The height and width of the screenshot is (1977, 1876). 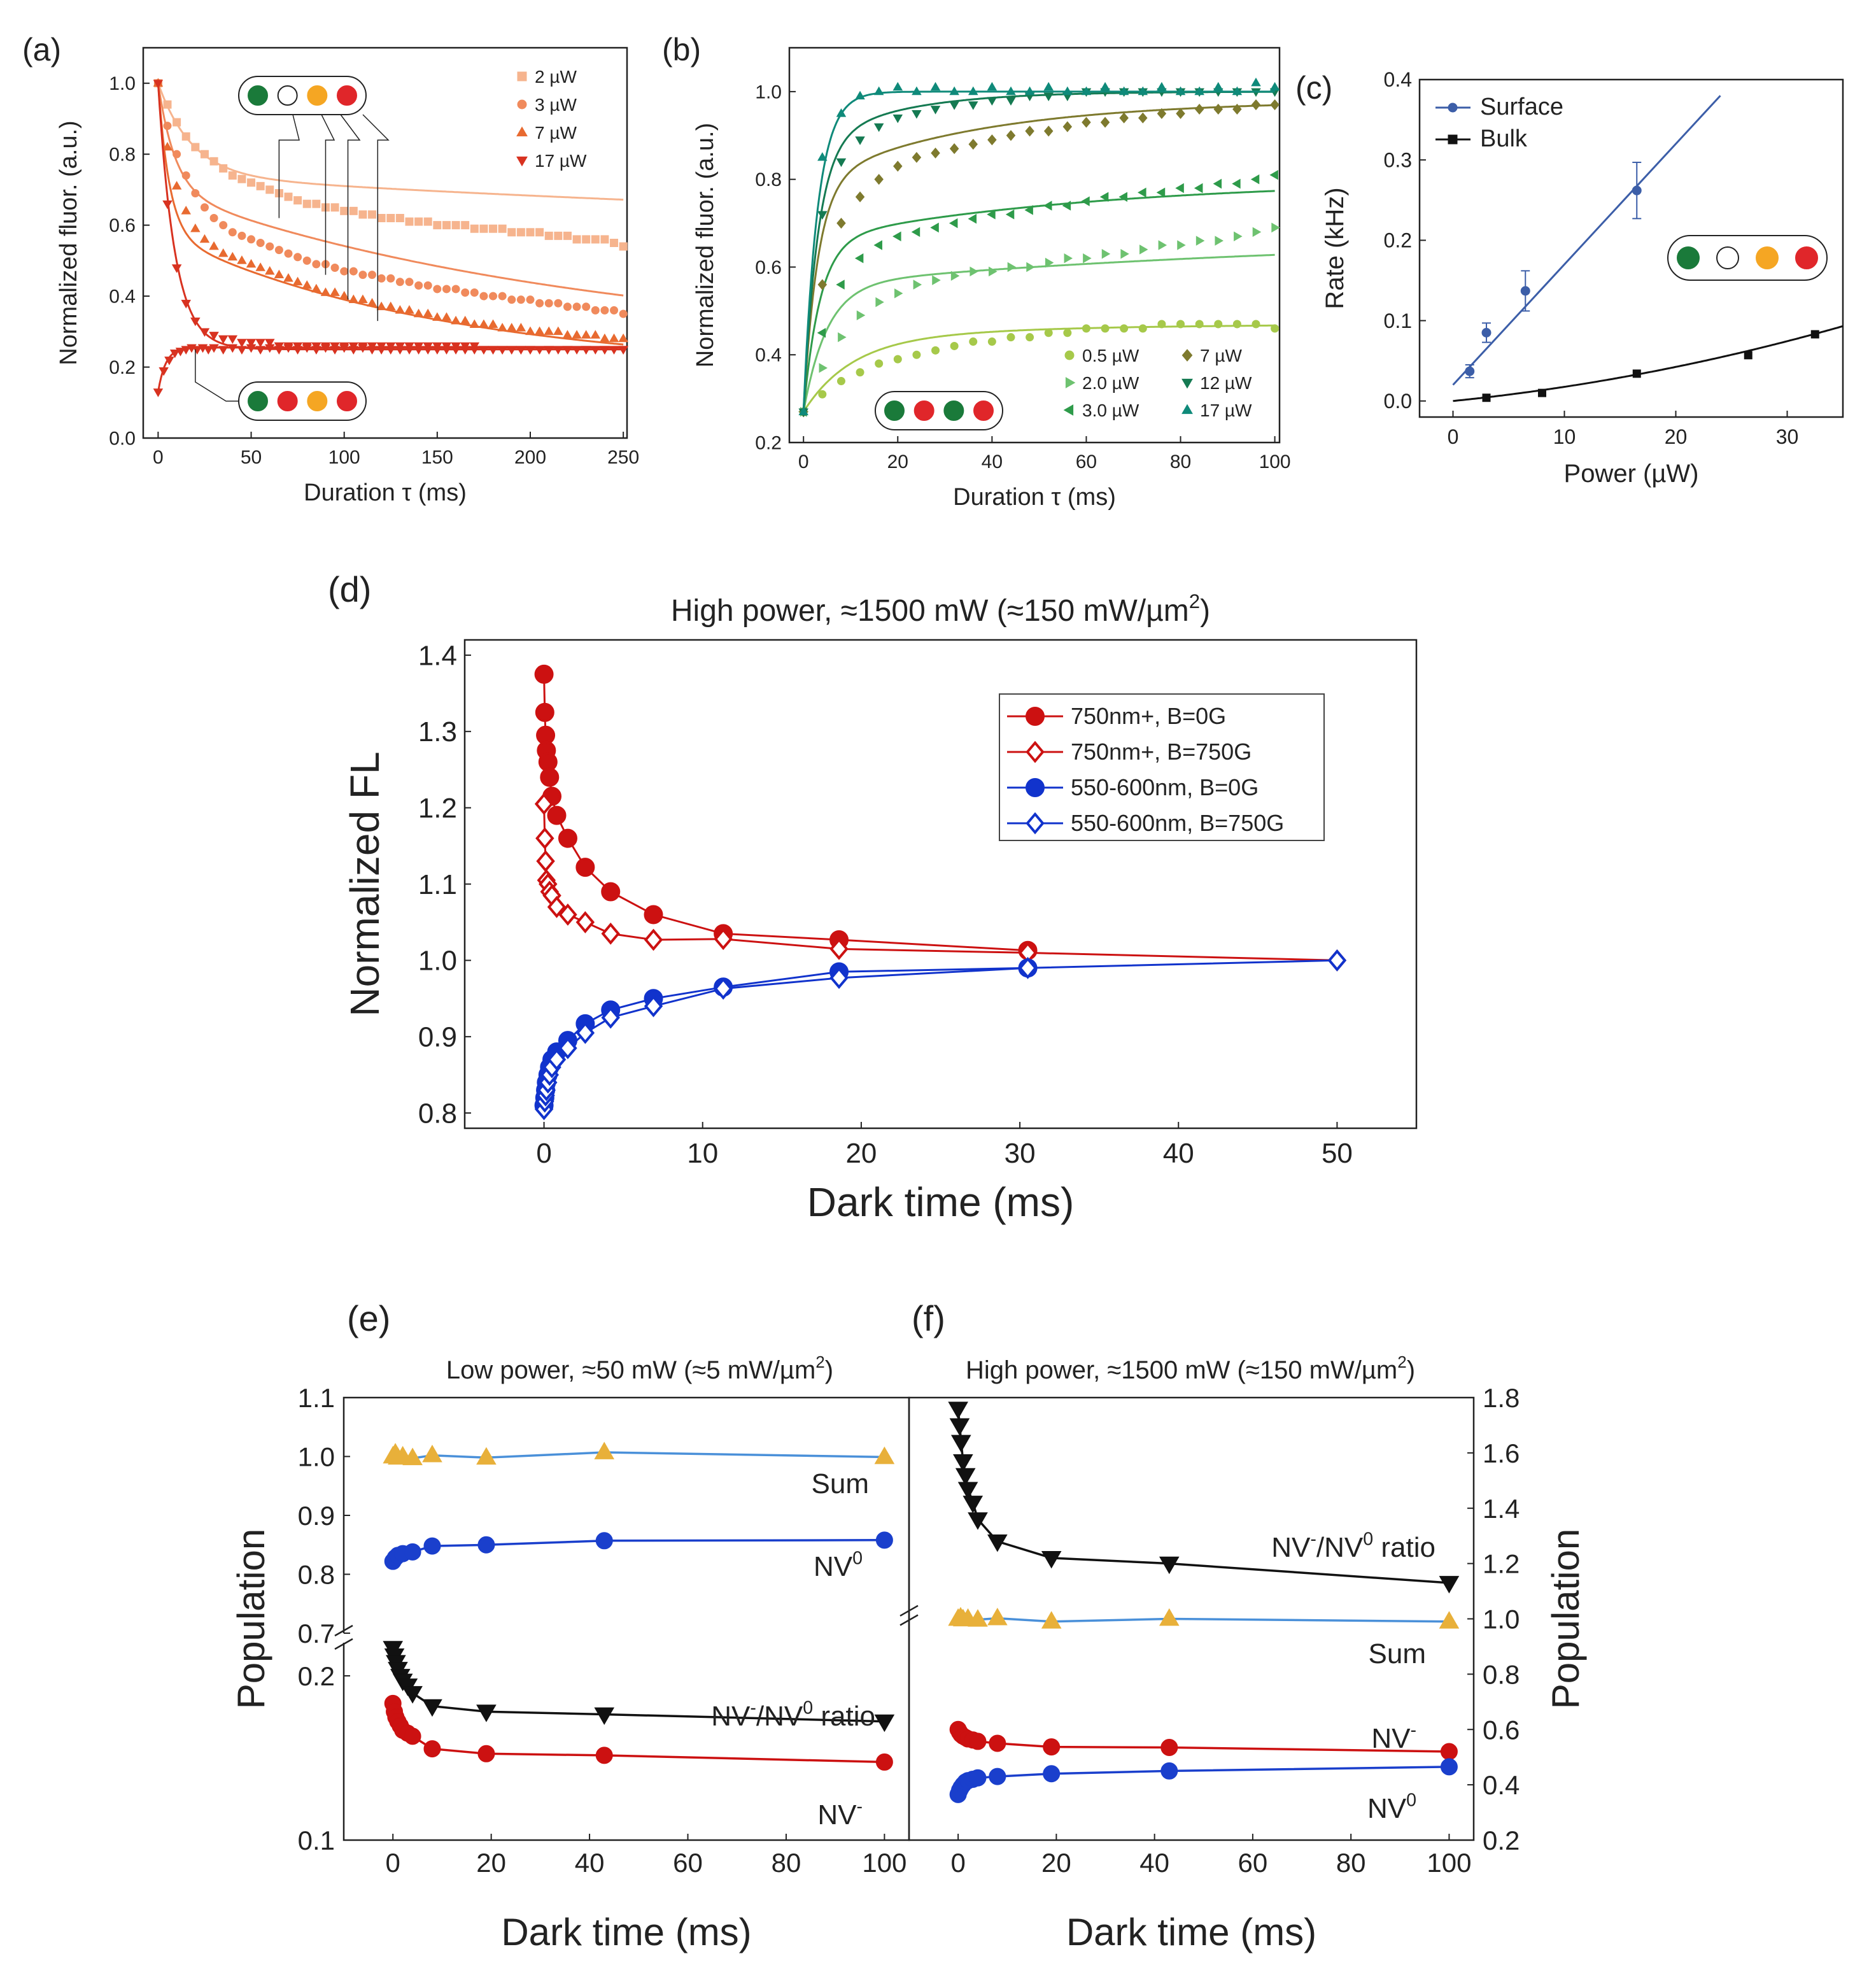 What do you see at coordinates (1501, 1398) in the screenshot?
I see `y-tick-label: 1.8` at bounding box center [1501, 1398].